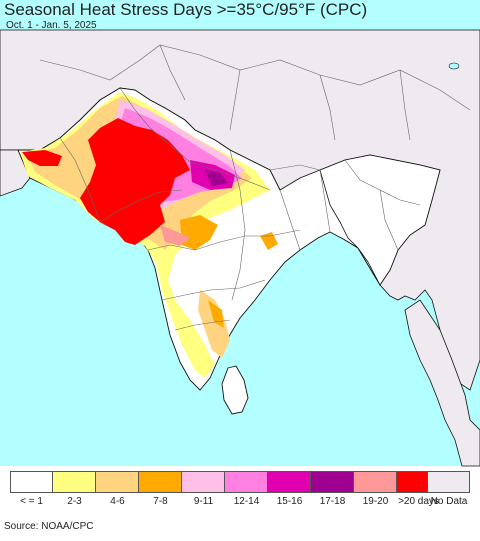 This screenshot has height=541, width=480. Describe the element at coordinates (289, 501) in the screenshot. I see `legend-label: 15-16` at that location.